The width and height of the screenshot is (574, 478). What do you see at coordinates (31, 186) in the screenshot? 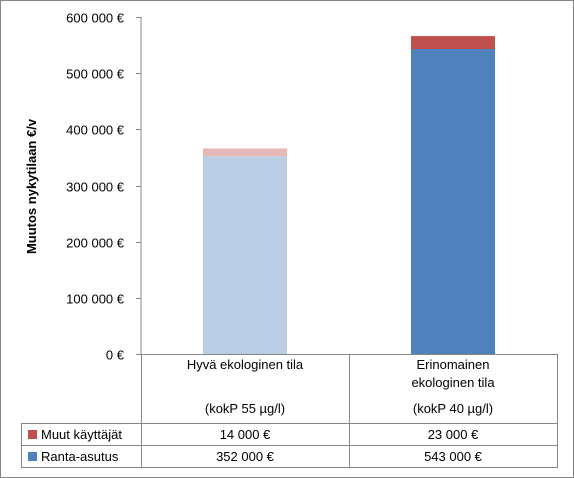
I see `y-axis-title: Muutos nykytilaan €/v` at bounding box center [31, 186].